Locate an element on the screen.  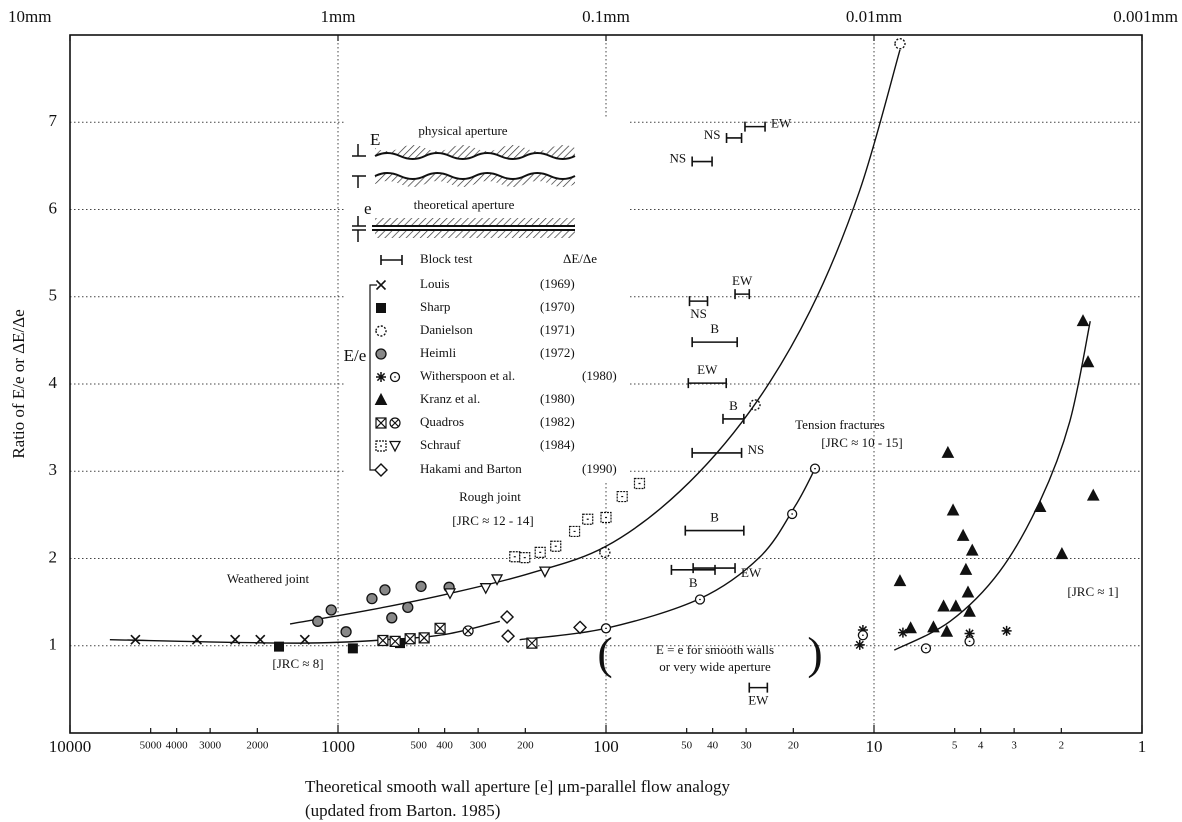
x-tick-label: 3 is located at coordinates (1014, 746).